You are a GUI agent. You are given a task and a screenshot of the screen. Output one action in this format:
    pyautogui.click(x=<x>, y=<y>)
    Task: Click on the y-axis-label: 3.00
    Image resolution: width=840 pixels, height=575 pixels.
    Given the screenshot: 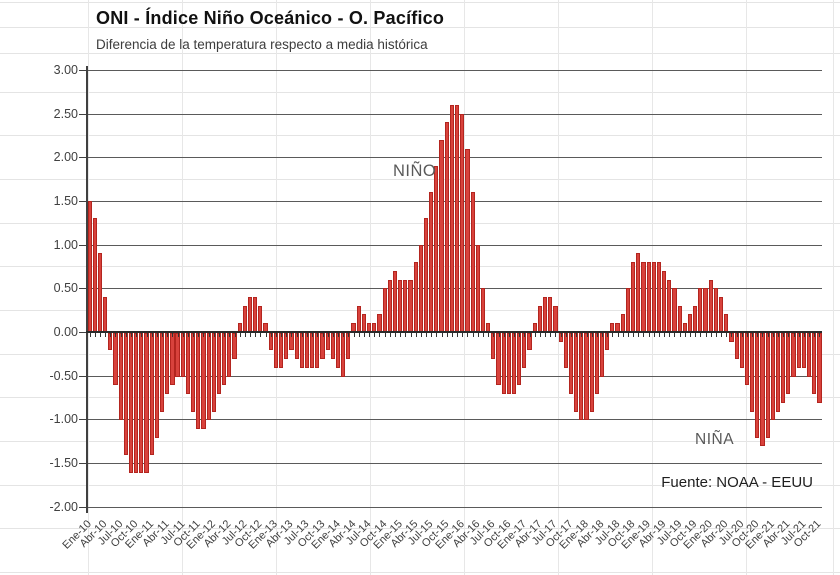 What is the action you would take?
    pyautogui.click(x=65, y=70)
    